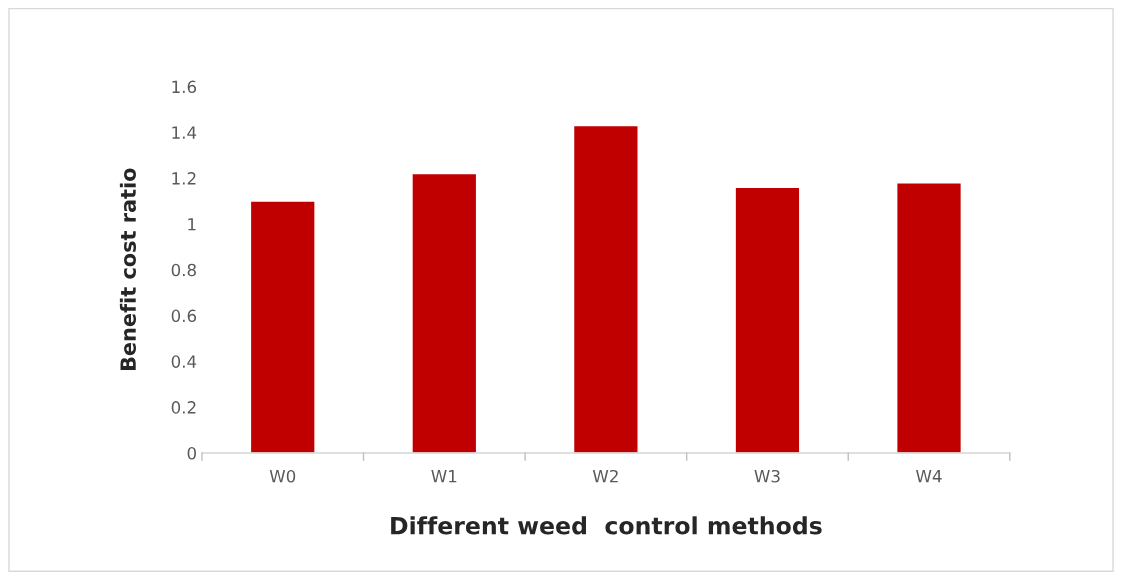 This screenshot has height=577, width=1122. I want to click on x-tick-label: W0, so click(282, 476).